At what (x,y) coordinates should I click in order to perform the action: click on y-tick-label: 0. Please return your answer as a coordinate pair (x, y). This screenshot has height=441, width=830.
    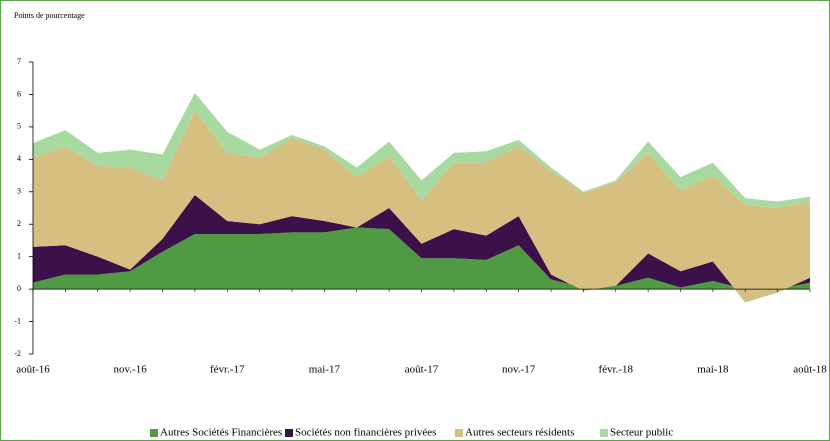
    Looking at the image, I should click on (19, 288).